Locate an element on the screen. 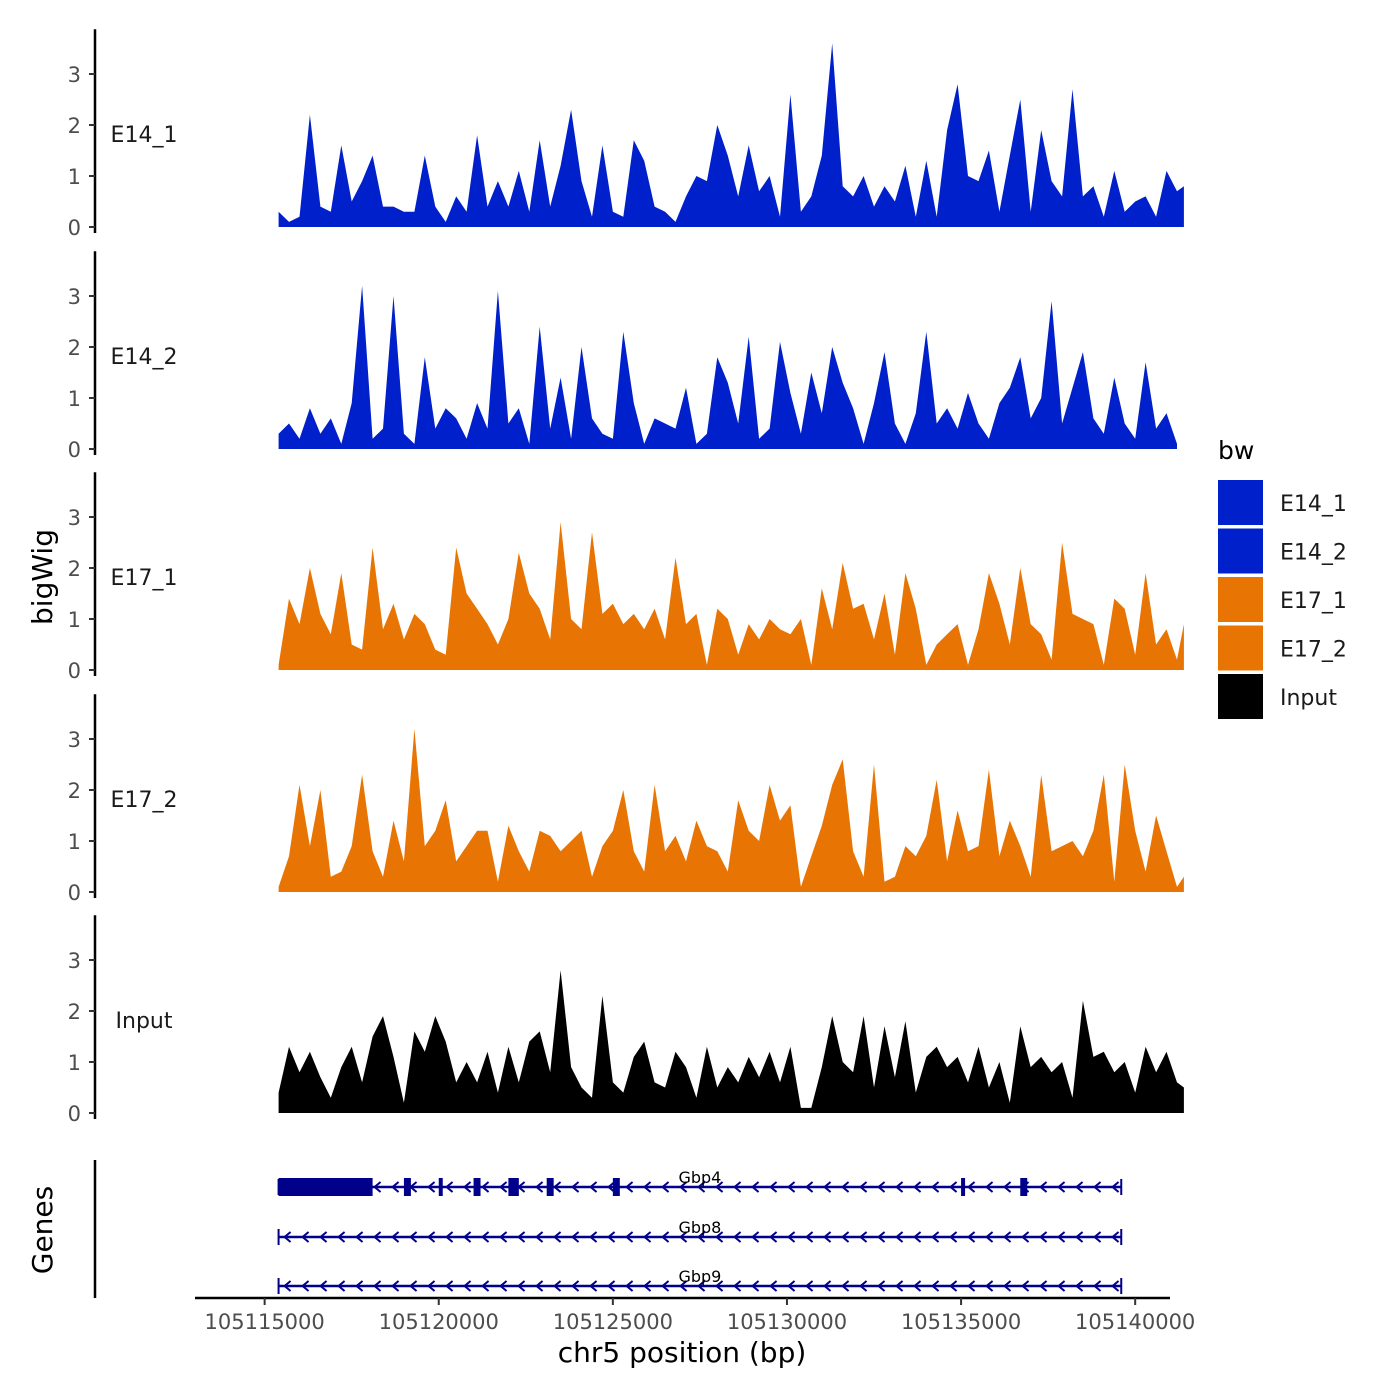  track-label: Input is located at coordinates (144, 1021).